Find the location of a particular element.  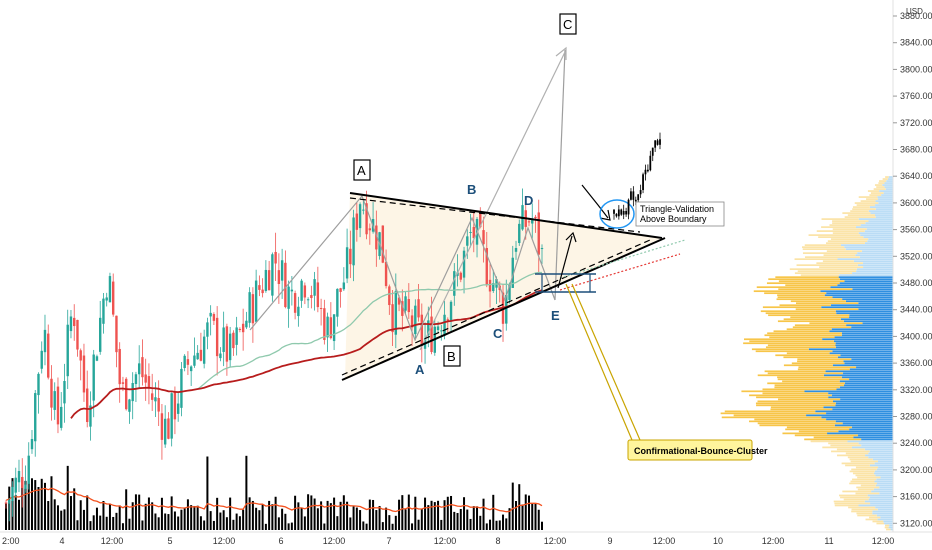

wave-label-c-lower: C is located at coordinates (498, 333).